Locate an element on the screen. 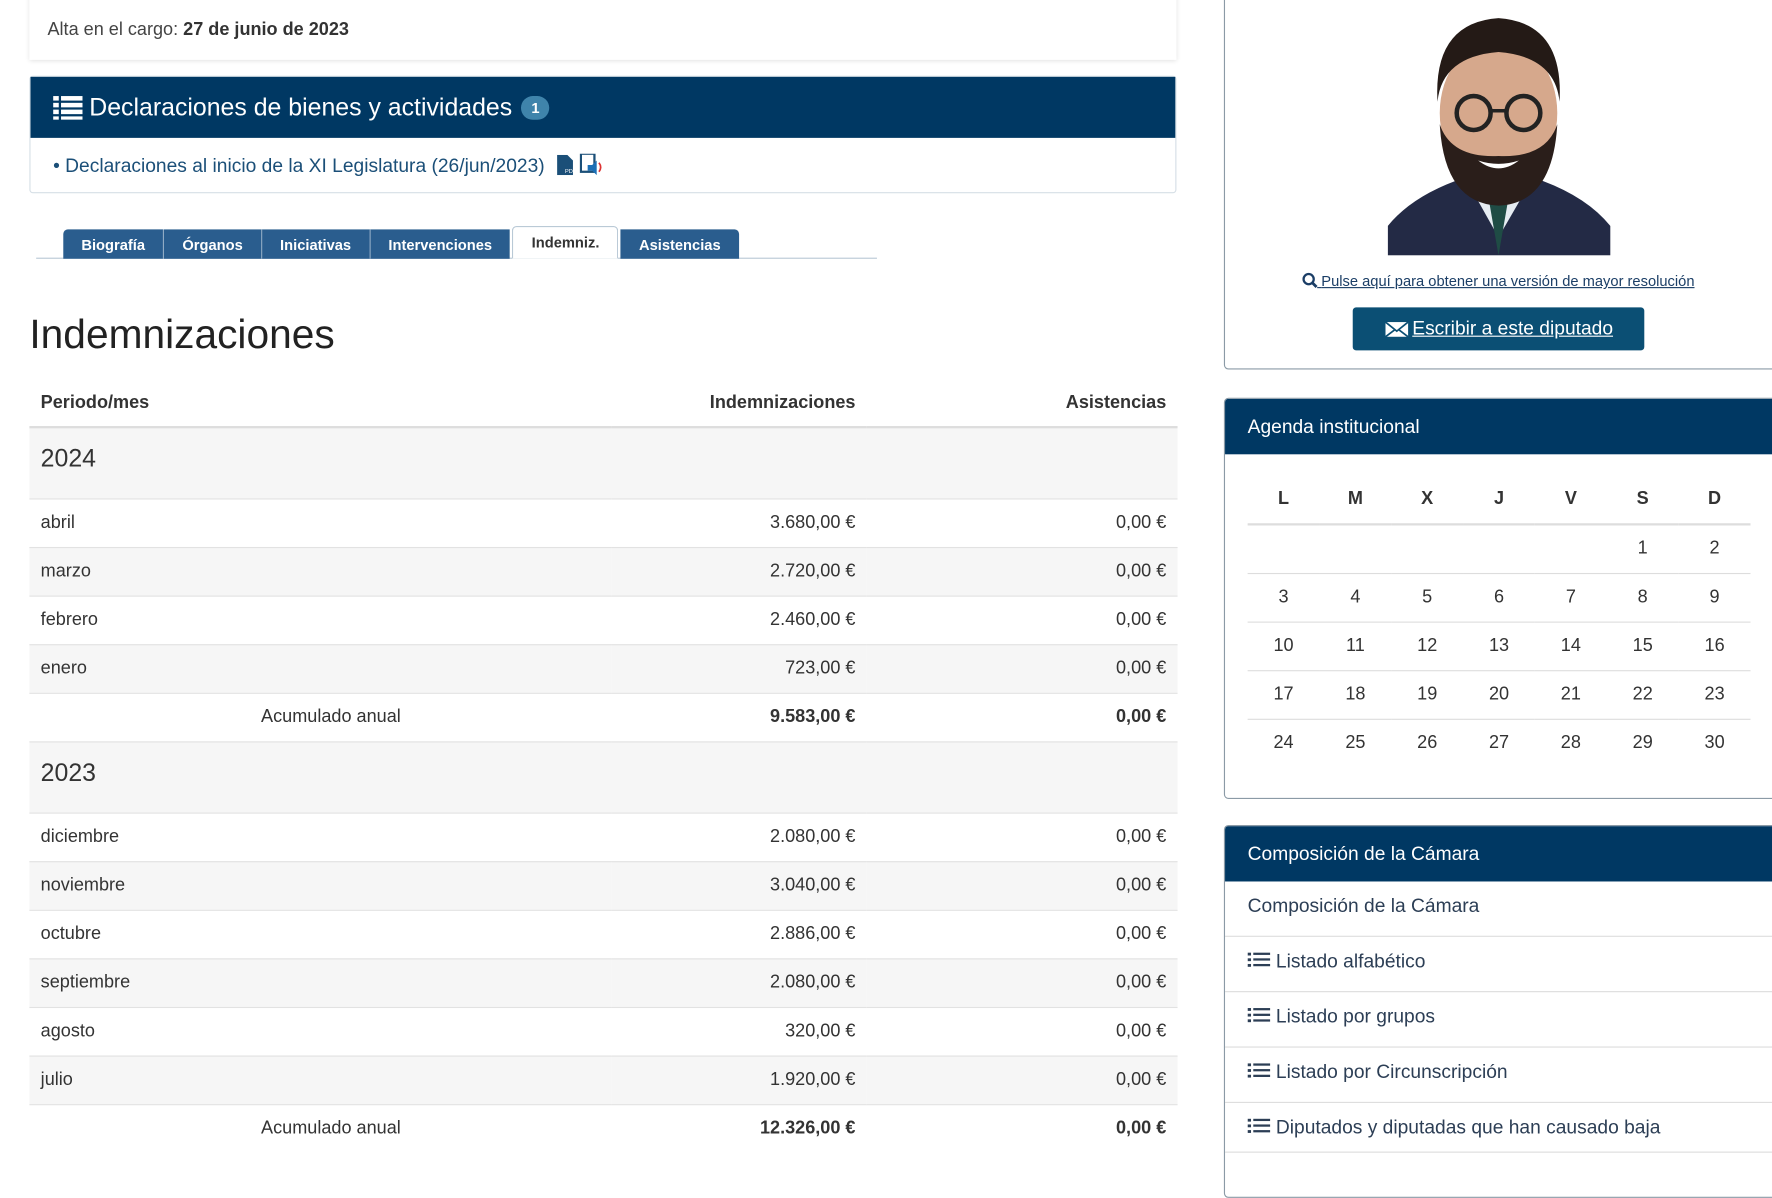 Image resolution: width=1772 pixels, height=1198 pixels. calendar-day: 3 is located at coordinates (1283, 597).